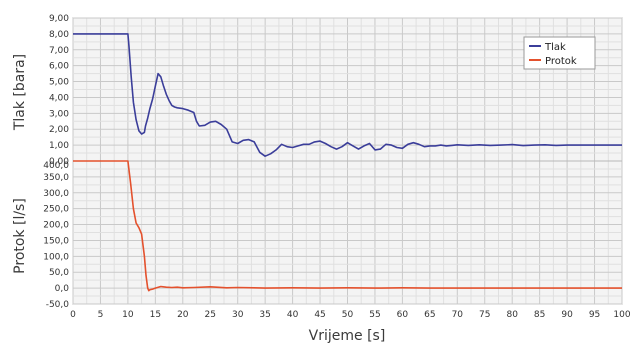 The height and width of the screenshot is (348, 633). Describe the element at coordinates (183, 315) in the screenshot. I see `x-tick-label: 20` at that location.